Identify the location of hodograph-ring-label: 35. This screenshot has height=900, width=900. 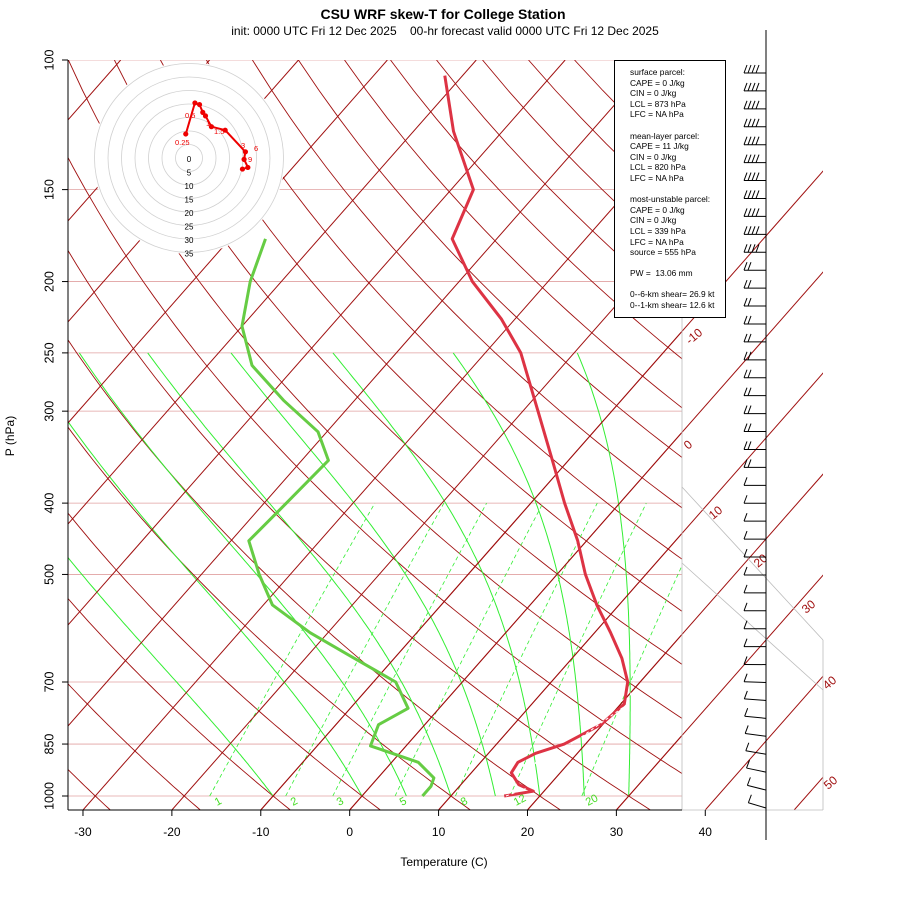
(189, 254).